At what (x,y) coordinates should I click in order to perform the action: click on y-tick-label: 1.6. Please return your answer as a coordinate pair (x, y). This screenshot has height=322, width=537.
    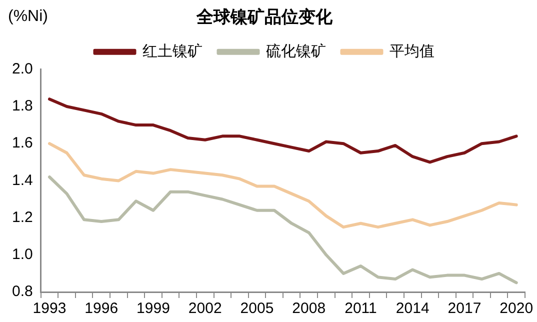
    Looking at the image, I should click on (22, 143).